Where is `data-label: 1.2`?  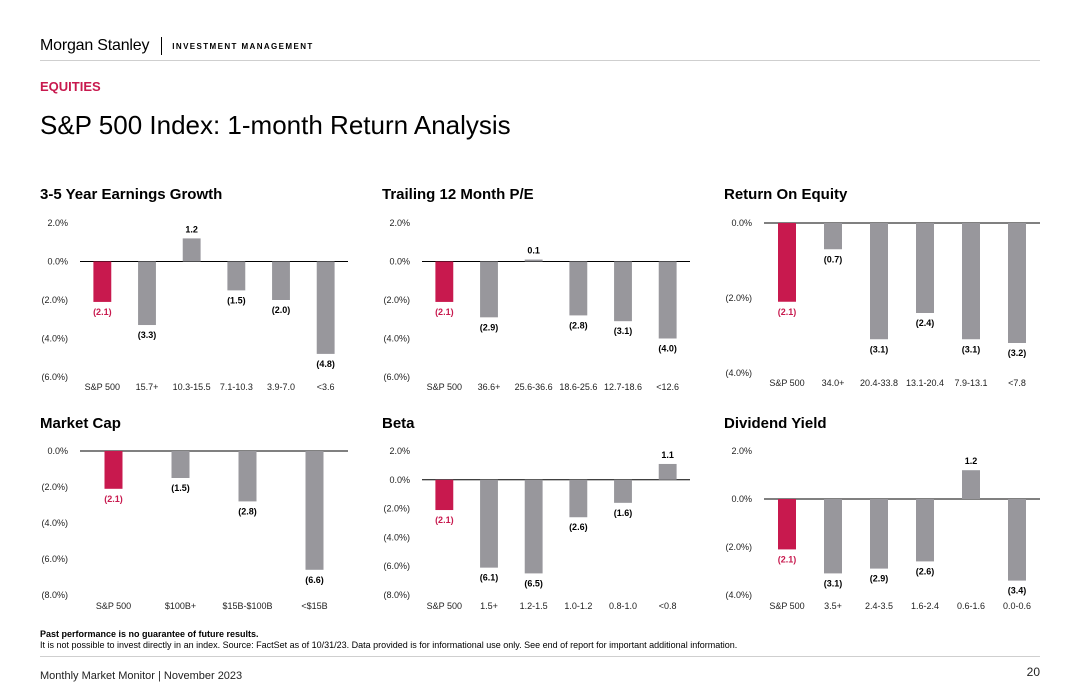
data-label: 1.2 is located at coordinates (191, 229).